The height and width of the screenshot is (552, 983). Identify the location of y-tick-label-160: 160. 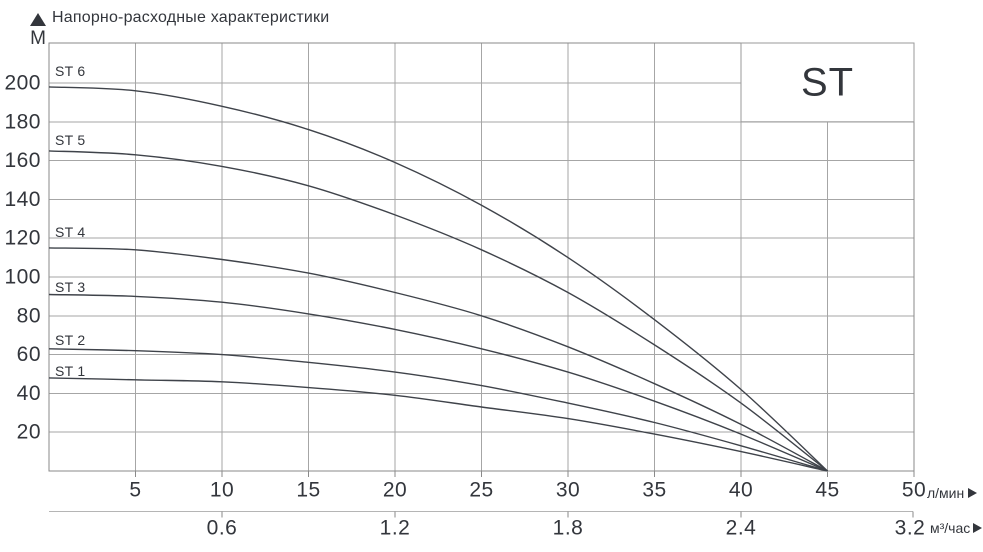
(22, 160).